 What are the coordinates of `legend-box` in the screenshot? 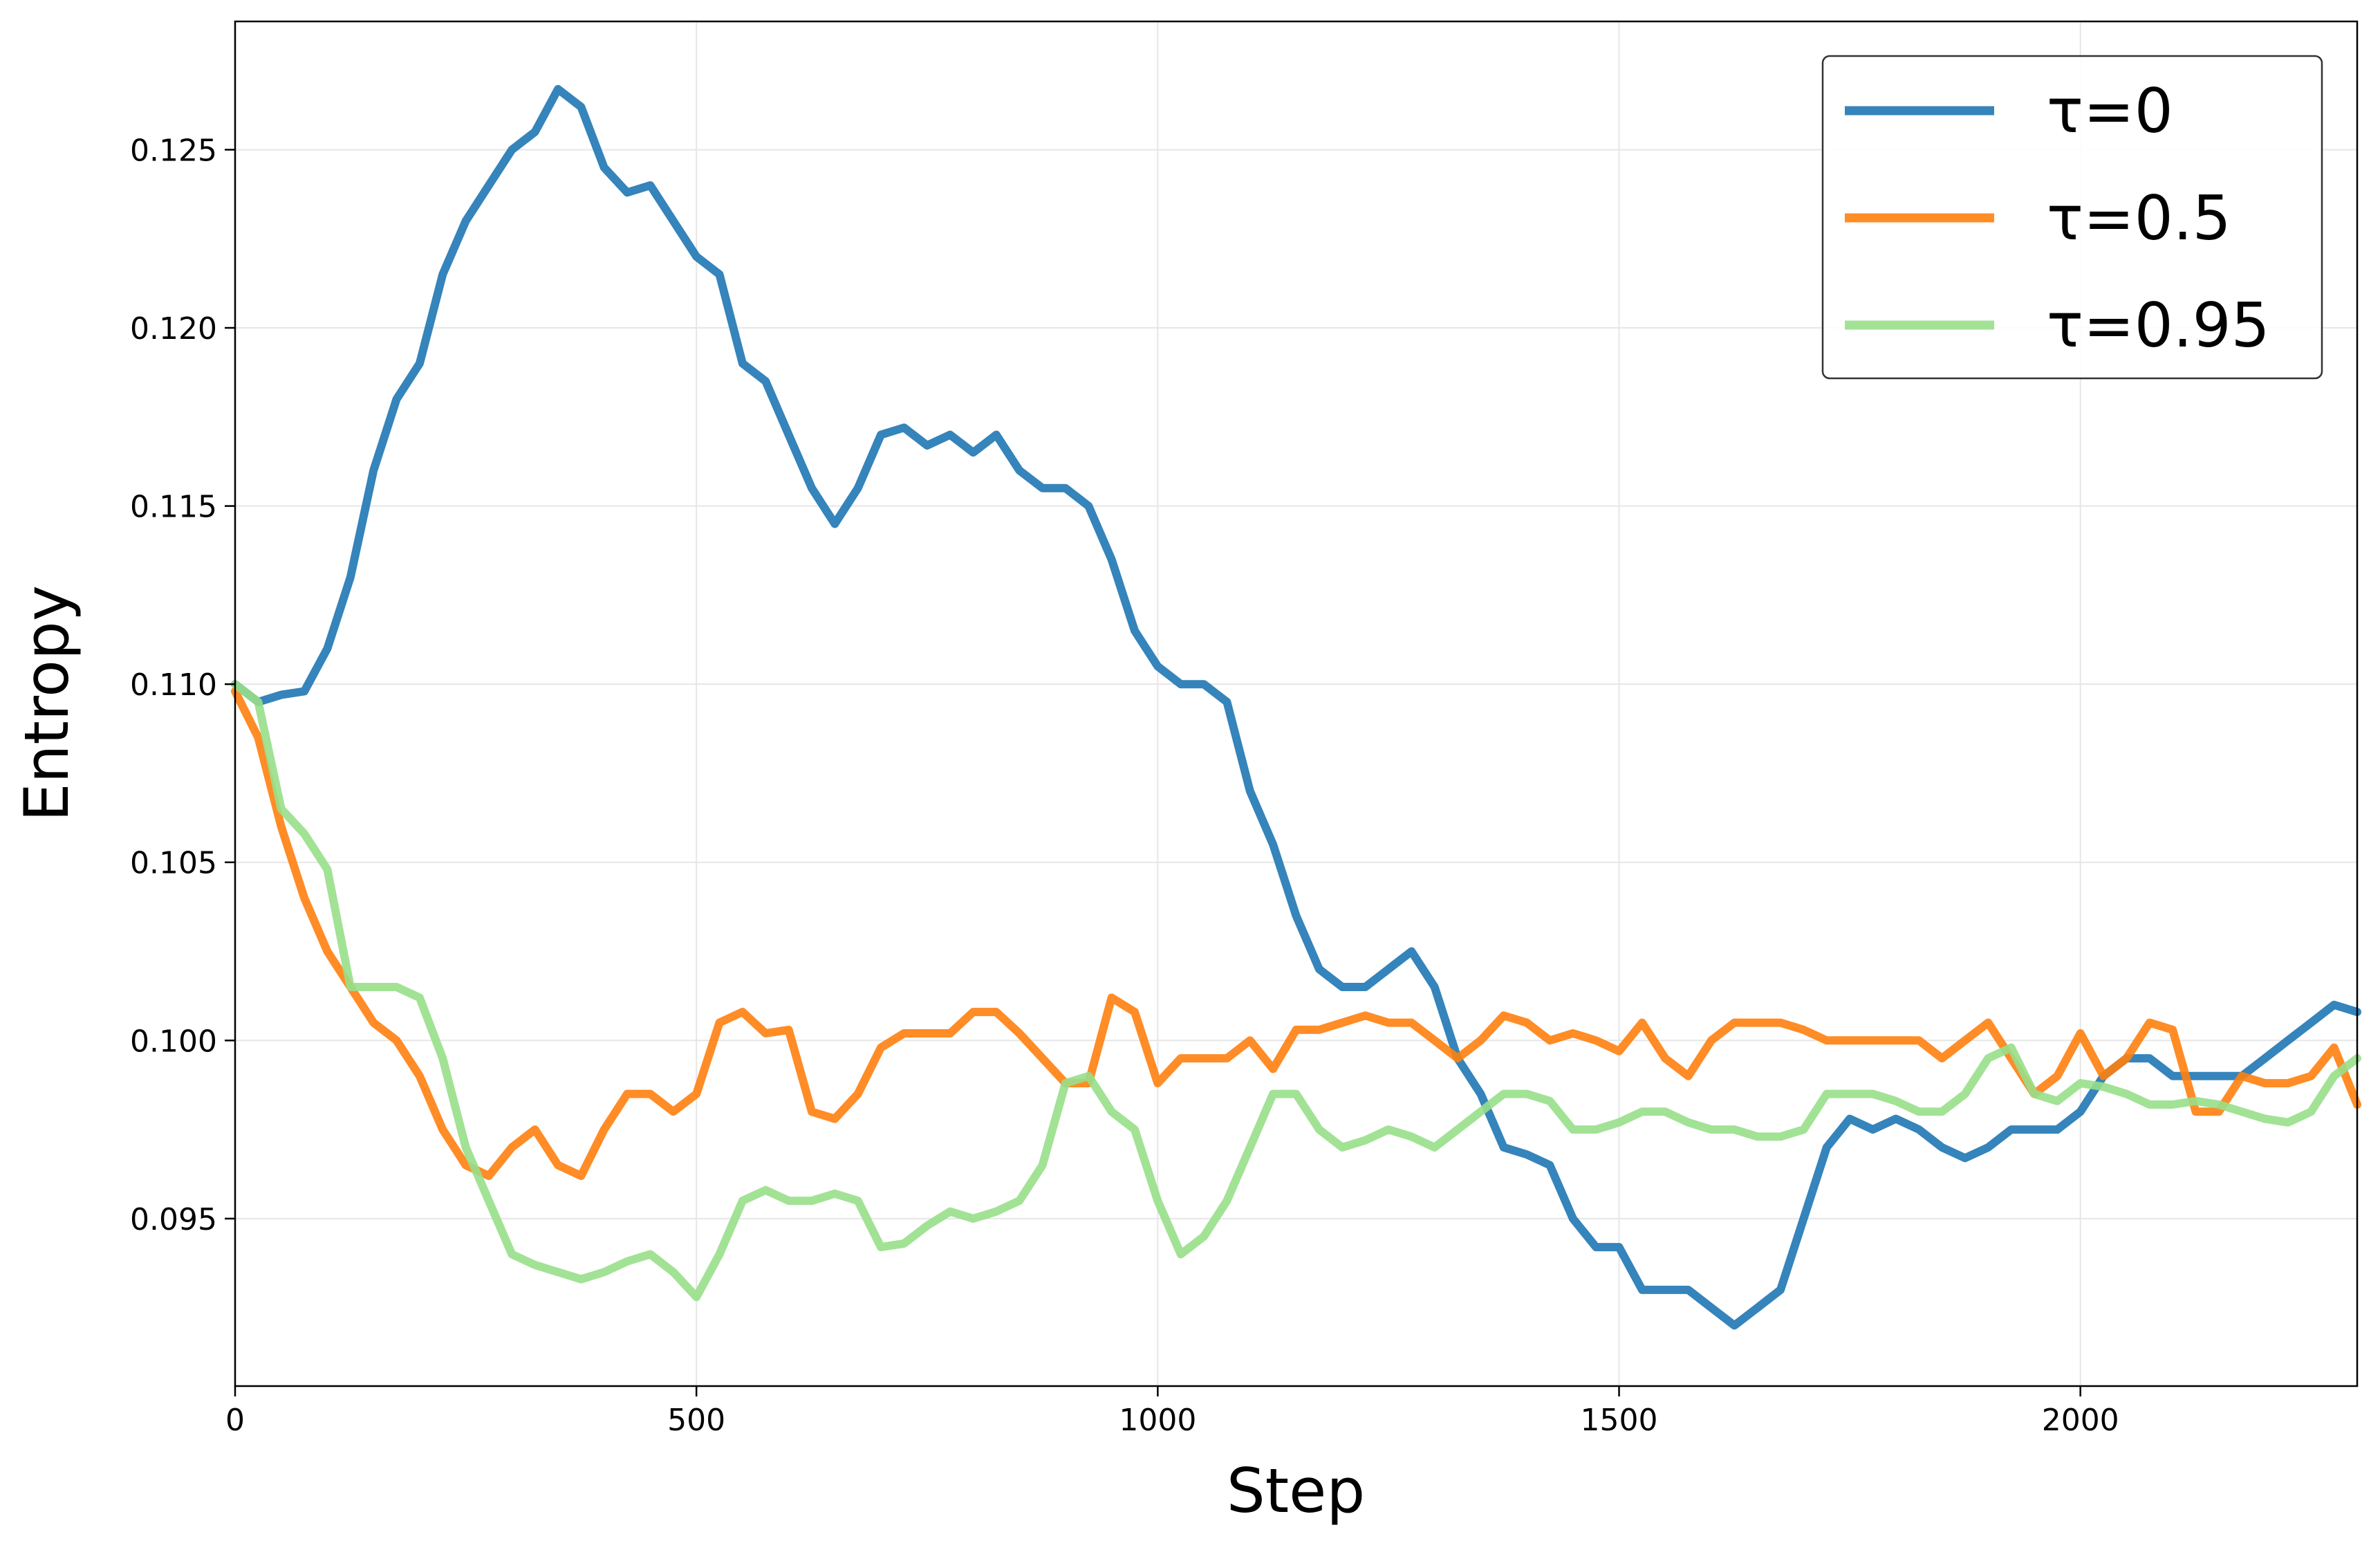 It's located at (2072, 217).